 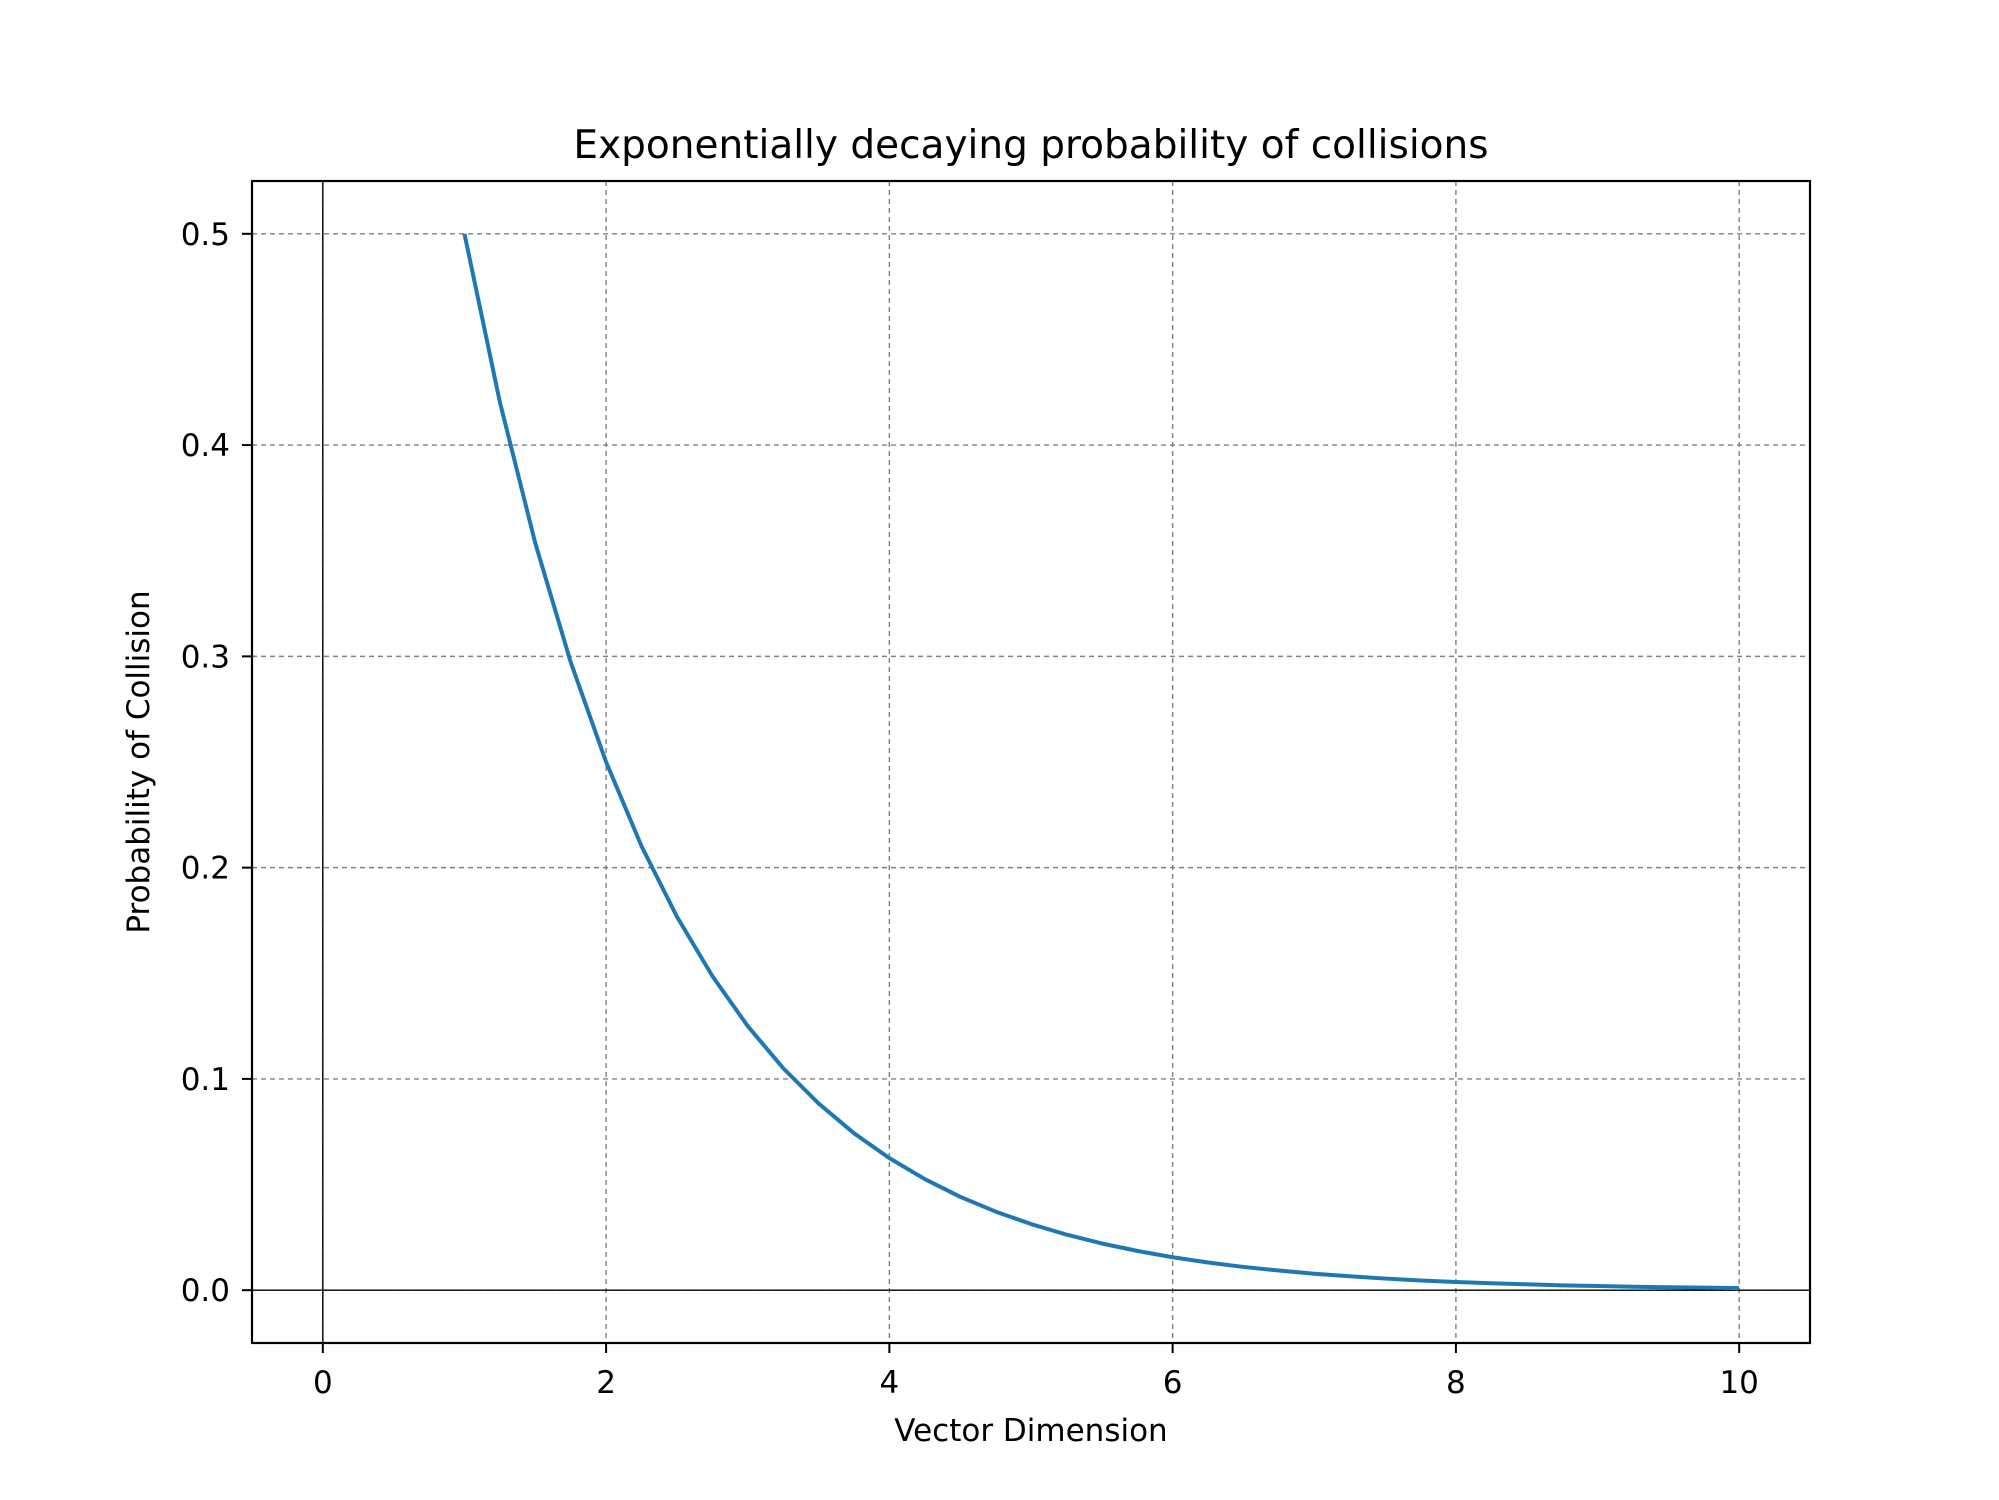 I want to click on y-tick-label-2: 0.2, so click(x=205, y=869).